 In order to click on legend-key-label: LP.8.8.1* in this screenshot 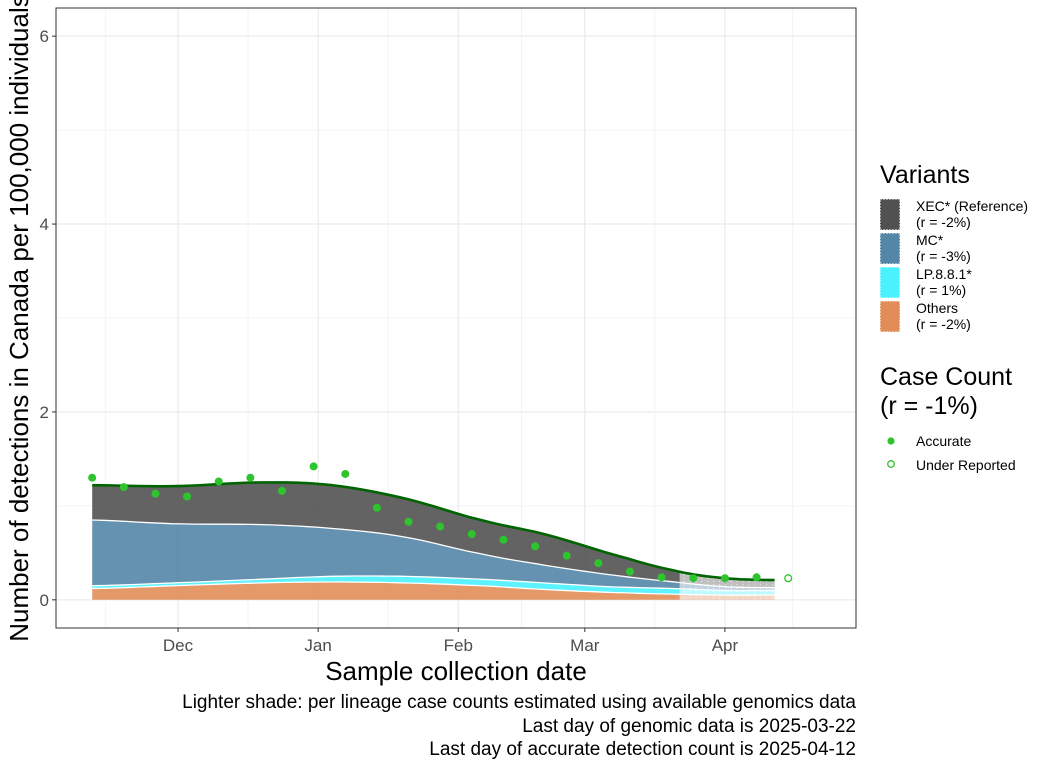, I will do `click(944, 274)`.